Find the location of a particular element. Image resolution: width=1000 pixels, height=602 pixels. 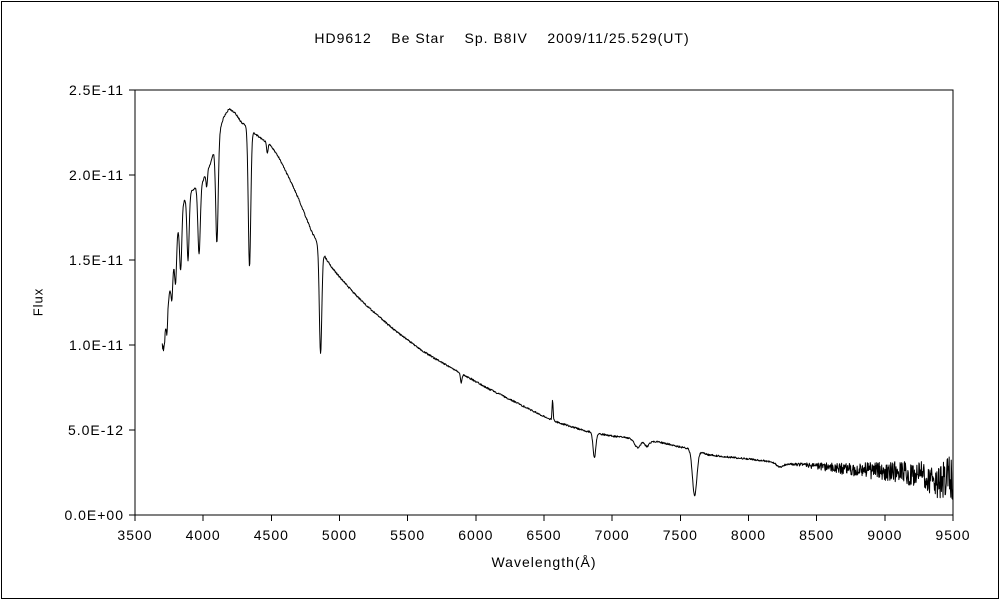

x-tick-label: 9000 is located at coordinates (884, 535).